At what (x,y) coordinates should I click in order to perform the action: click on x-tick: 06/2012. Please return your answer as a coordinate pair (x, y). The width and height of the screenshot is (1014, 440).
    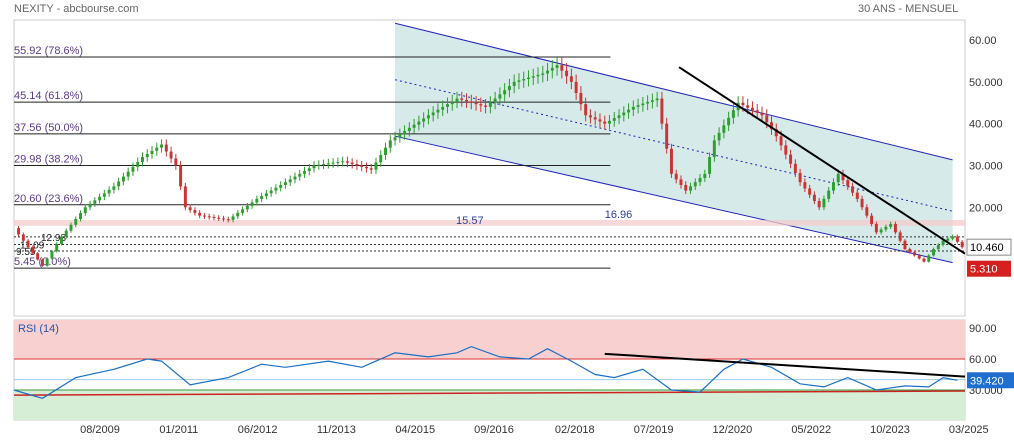
    Looking at the image, I should click on (258, 430).